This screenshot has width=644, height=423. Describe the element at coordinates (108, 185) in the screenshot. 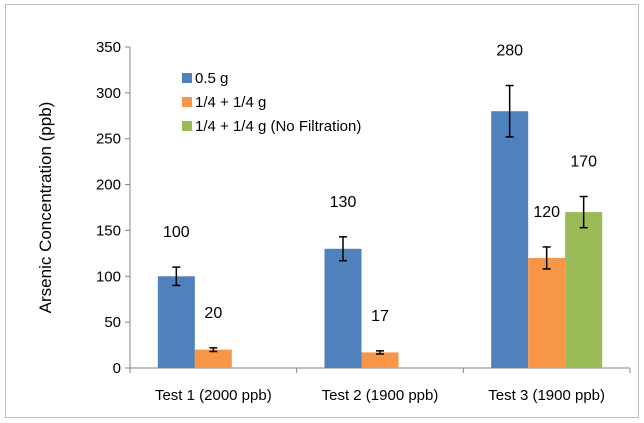

I see `y-tick-label: 200` at that location.